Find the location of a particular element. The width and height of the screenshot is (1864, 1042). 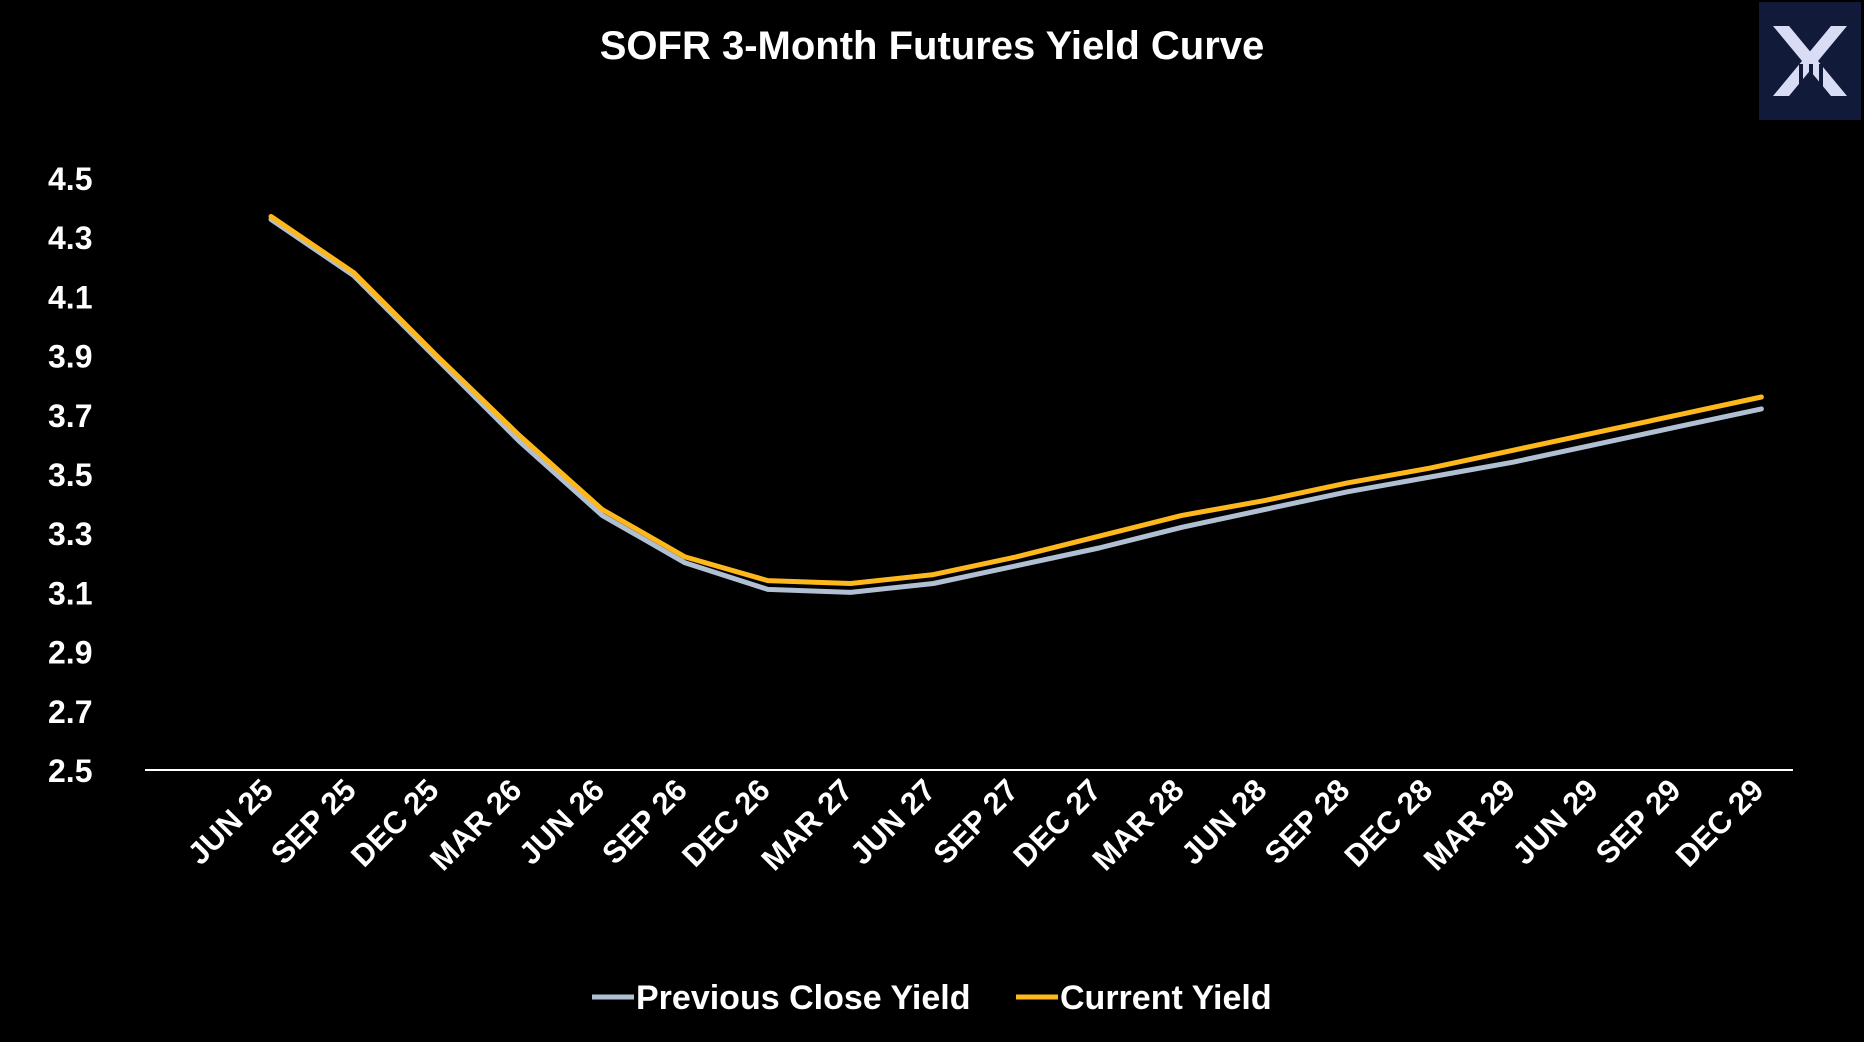

x-tick-label: JUN 27 is located at coordinates (892, 821).